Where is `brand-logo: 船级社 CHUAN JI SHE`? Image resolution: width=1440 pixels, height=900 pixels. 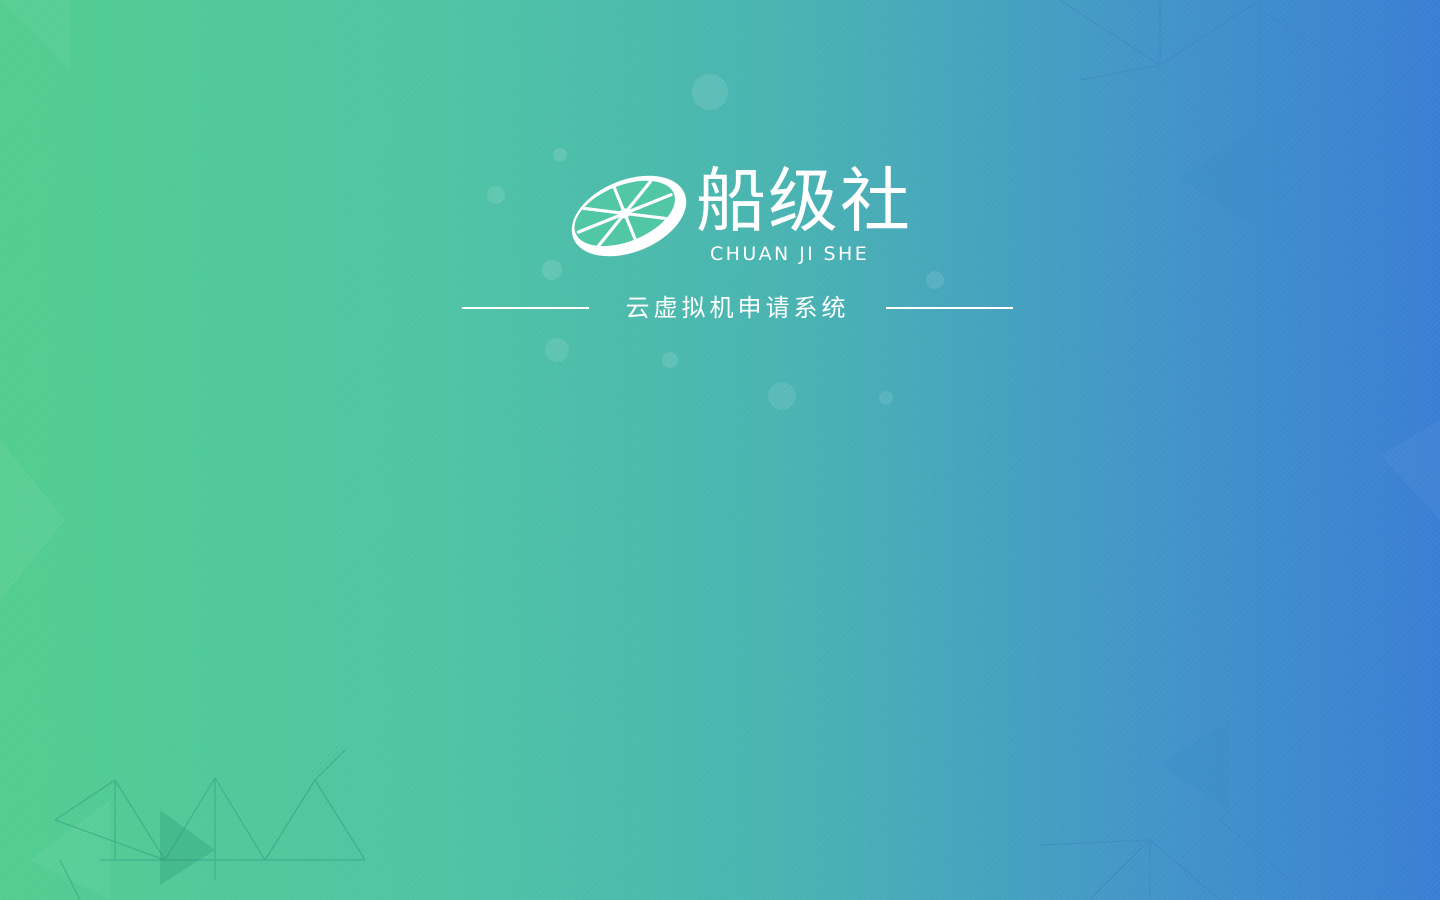 brand-logo: 船级社 CHUAN JI SHE is located at coordinates (738, 216).